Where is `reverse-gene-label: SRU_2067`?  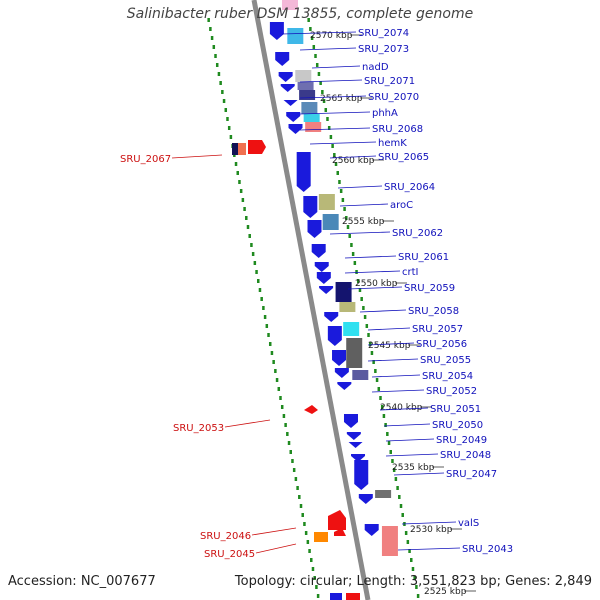 reverse-gene-label: SRU_2067 is located at coordinates (145, 159).